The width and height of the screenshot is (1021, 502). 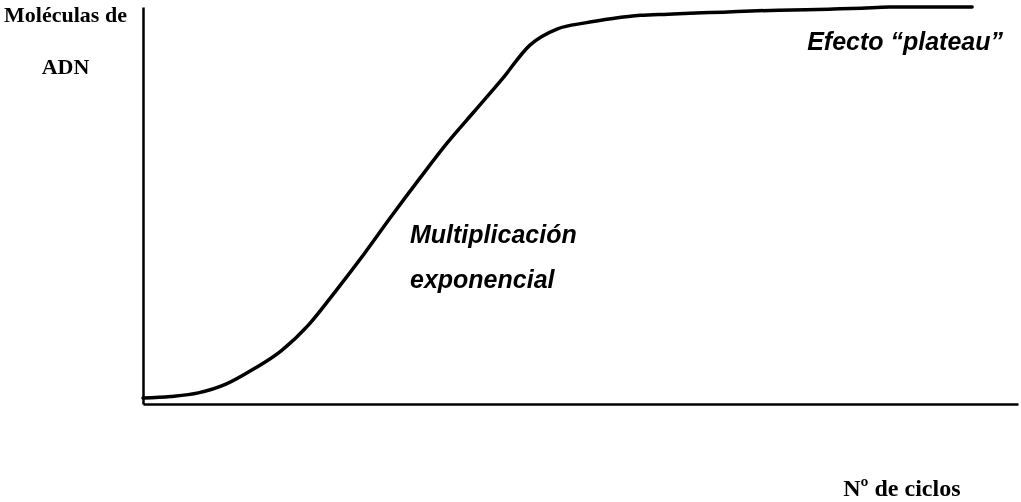 I want to click on x-axis-title: Nº de ciclos, so click(x=902, y=487).